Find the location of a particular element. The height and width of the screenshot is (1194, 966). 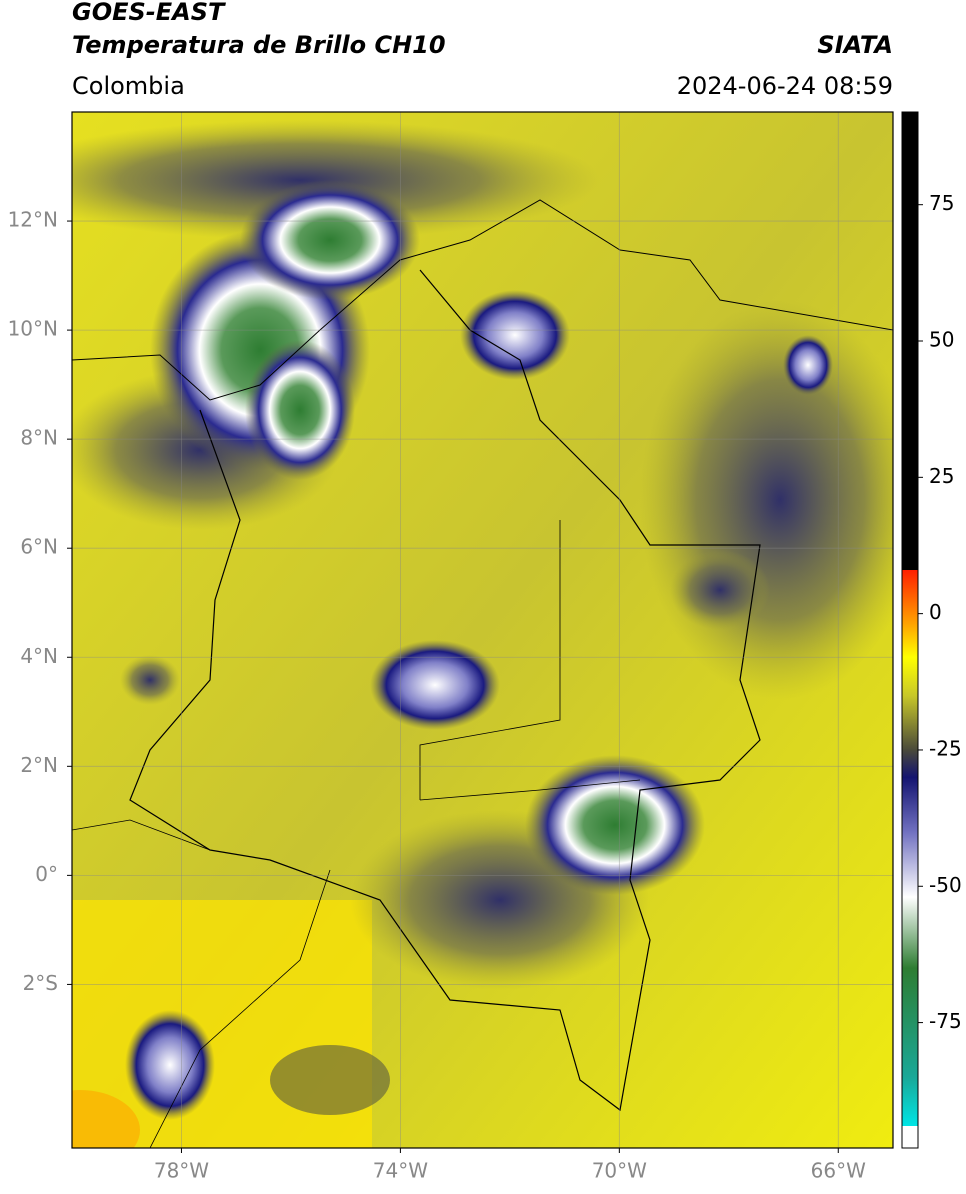

y-tick-label: 10°N is located at coordinates (33, 329).